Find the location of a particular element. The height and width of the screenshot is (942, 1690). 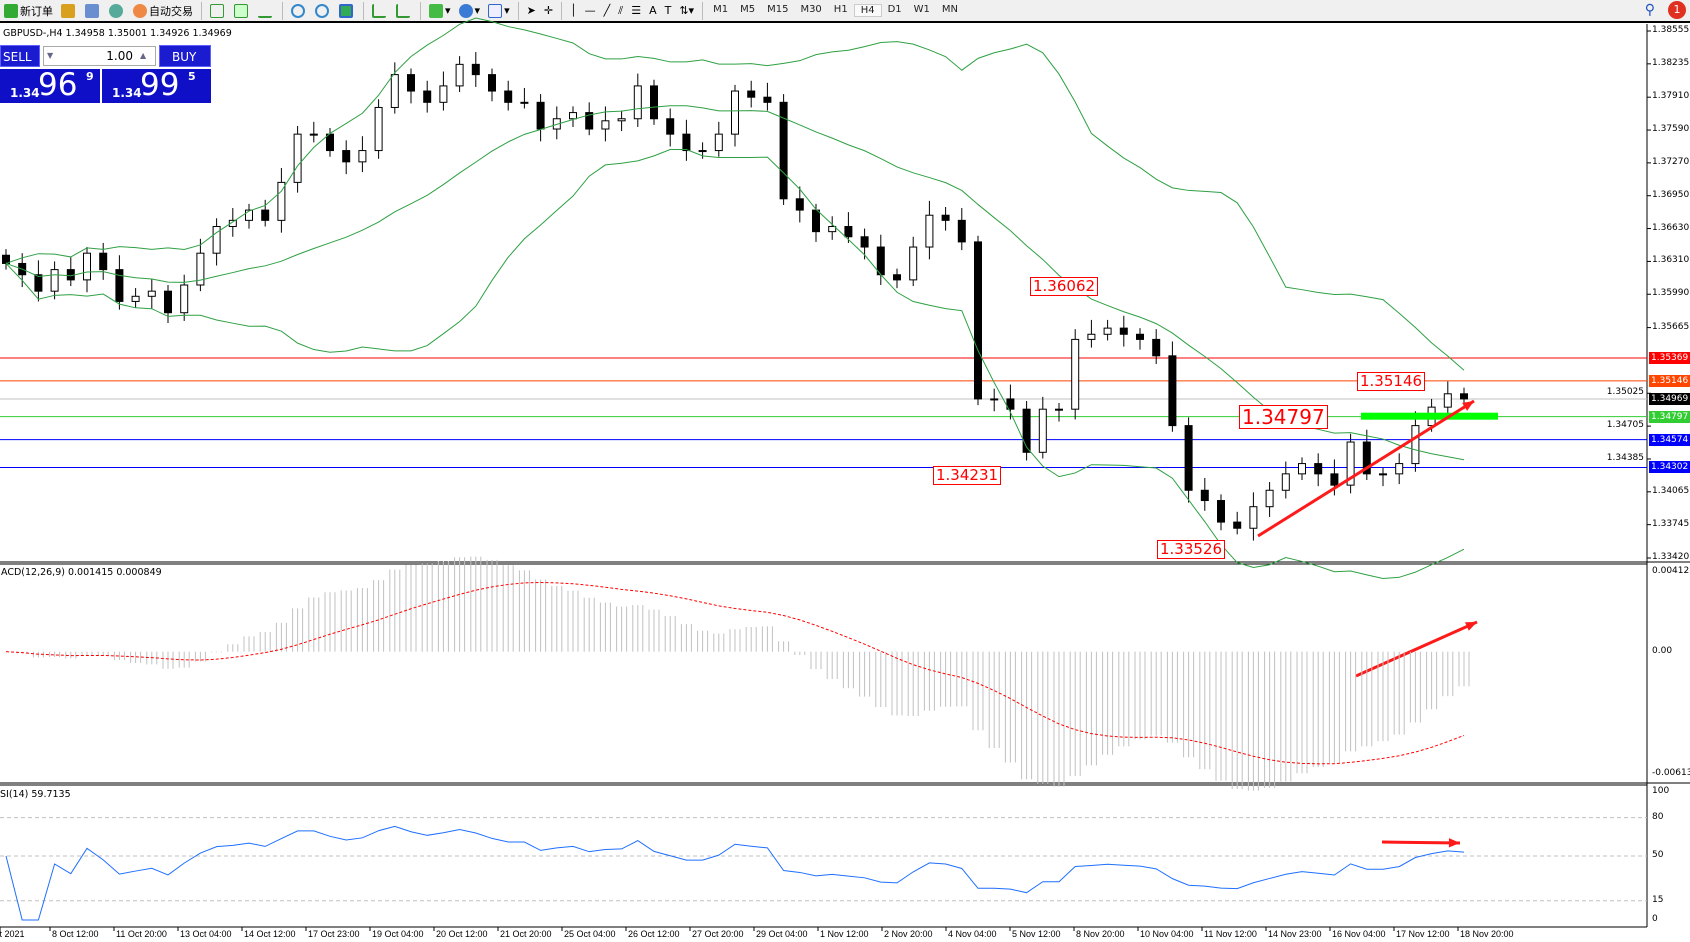

timeframe-m1: M1 is located at coordinates (721, 9).